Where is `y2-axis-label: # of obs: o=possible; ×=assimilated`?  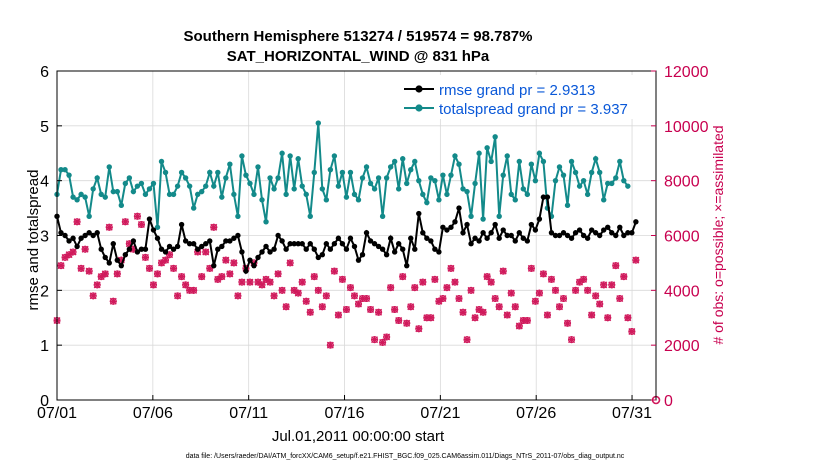
y2-axis-label: # of obs: o=possible; ×=assimilated is located at coordinates (718, 234).